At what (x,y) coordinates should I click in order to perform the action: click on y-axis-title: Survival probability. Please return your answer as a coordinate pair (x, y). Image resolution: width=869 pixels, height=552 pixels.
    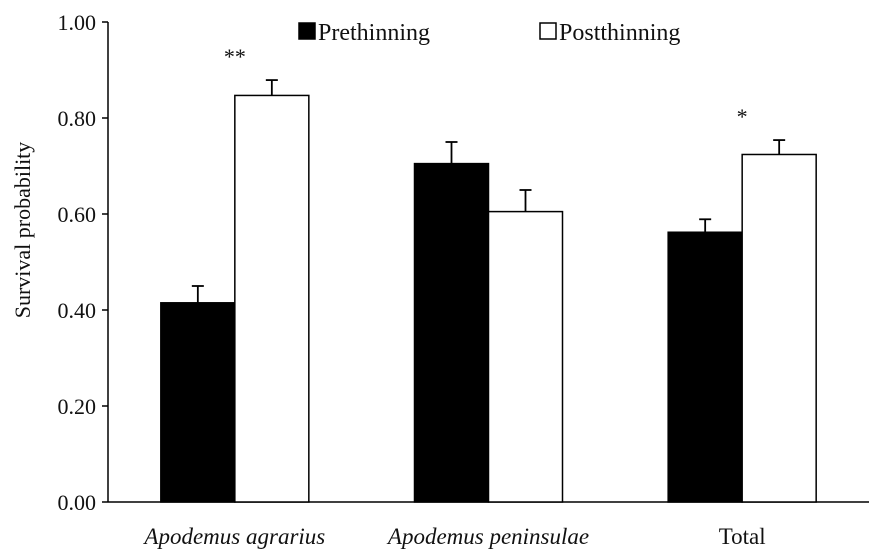
    Looking at the image, I should click on (22, 230).